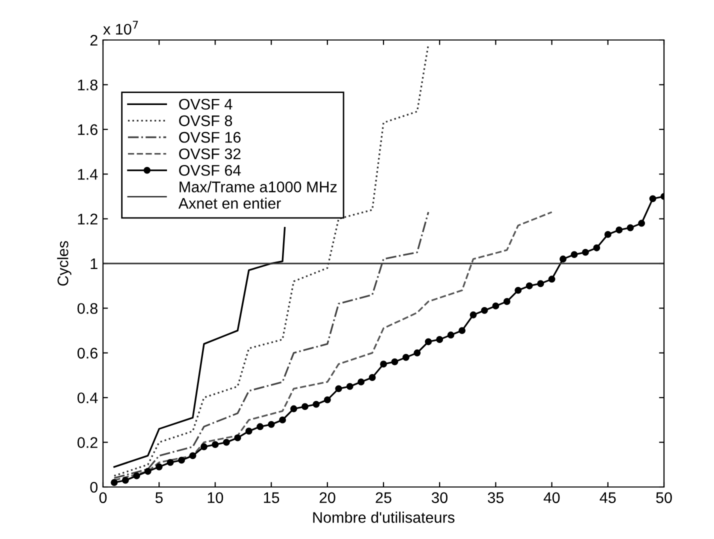  What do you see at coordinates (88, 442) in the screenshot?
I see `y-tick-label: 0.2` at bounding box center [88, 442].